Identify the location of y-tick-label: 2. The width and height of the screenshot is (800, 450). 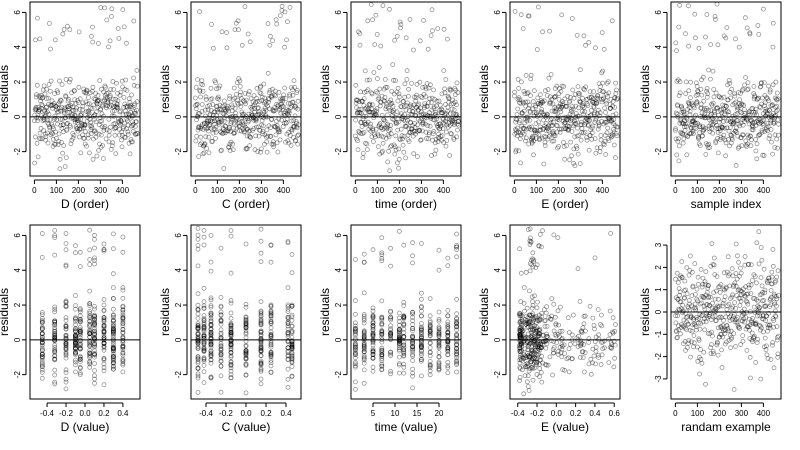
(658, 81).